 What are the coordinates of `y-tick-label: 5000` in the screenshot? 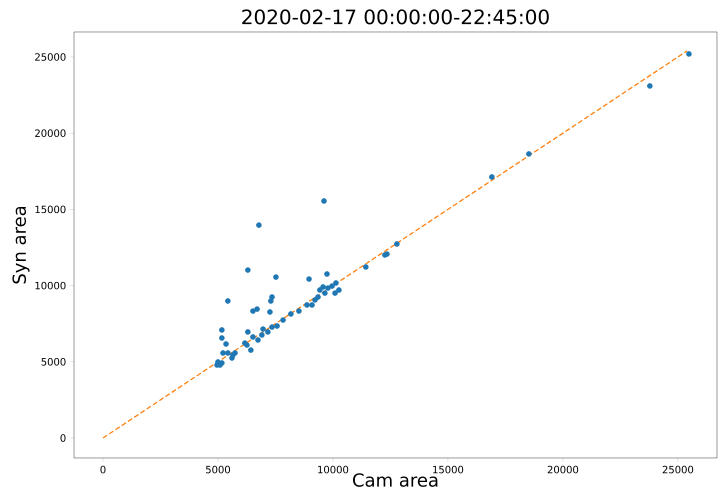 It's located at (54, 362).